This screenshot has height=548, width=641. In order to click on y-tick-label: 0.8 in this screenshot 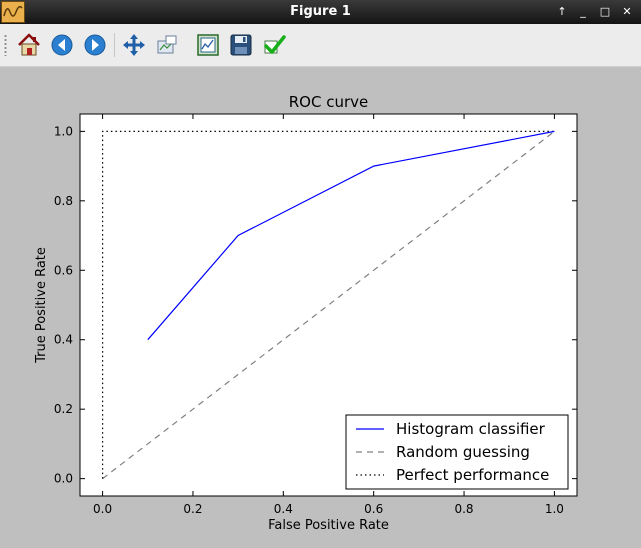, I will do `click(63, 201)`.